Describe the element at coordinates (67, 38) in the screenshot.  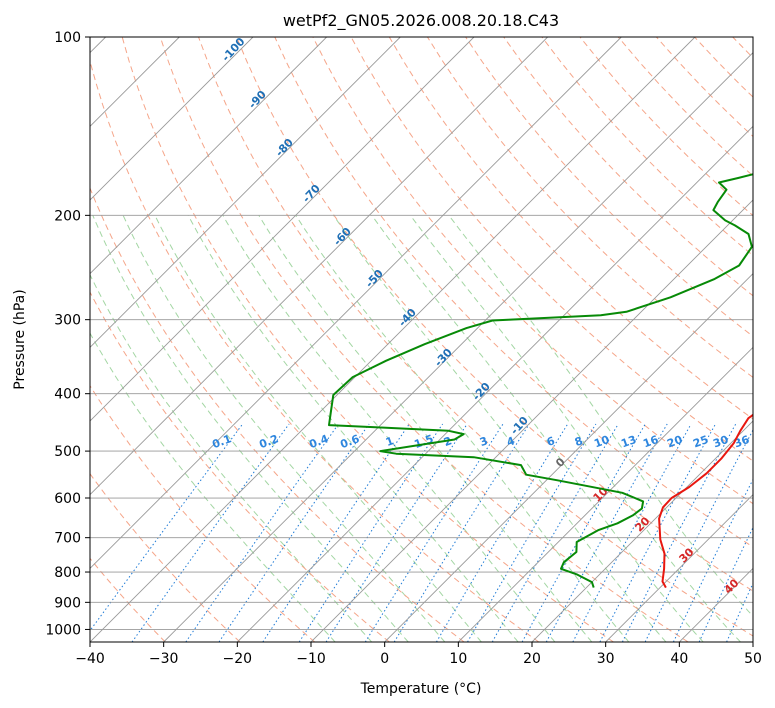
I see `y-tick-label: 100` at that location.